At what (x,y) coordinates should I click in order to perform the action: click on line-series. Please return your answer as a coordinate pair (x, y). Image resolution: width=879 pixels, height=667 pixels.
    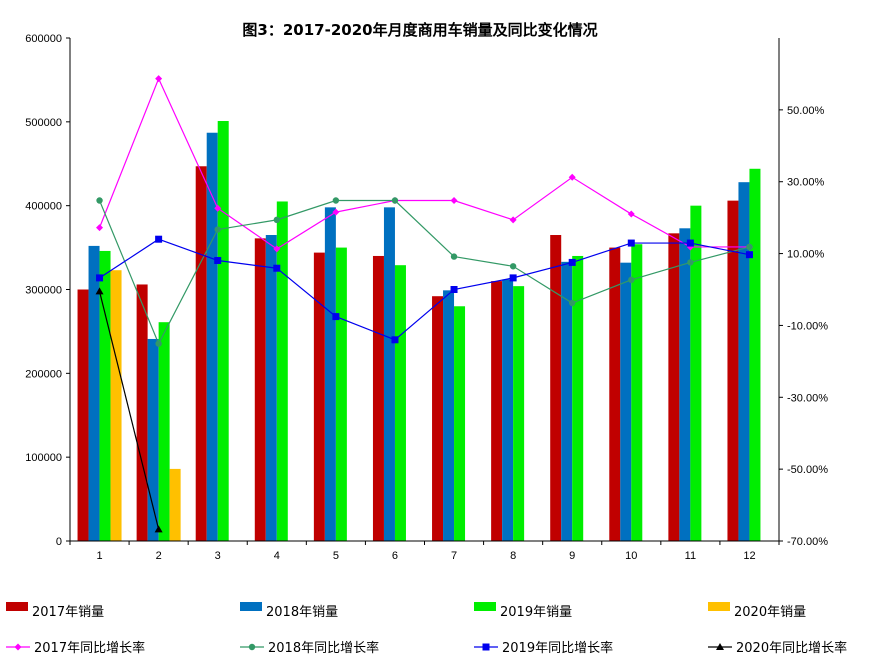
    Looking at the image, I should click on (129, 410).